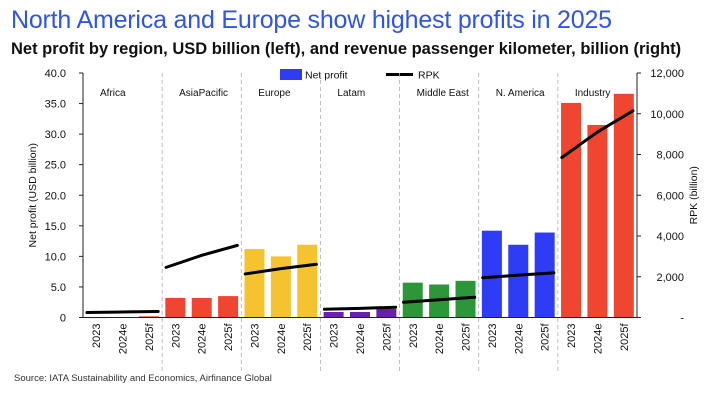  Describe the element at coordinates (326, 76) in the screenshot. I see `legend-label-net-profit: Net profit` at that location.